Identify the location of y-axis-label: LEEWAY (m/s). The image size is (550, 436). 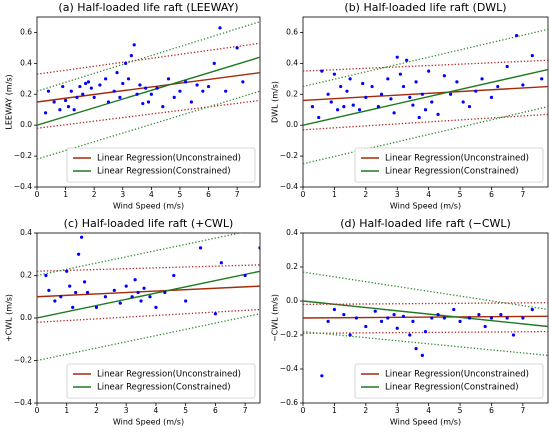
(9, 101).